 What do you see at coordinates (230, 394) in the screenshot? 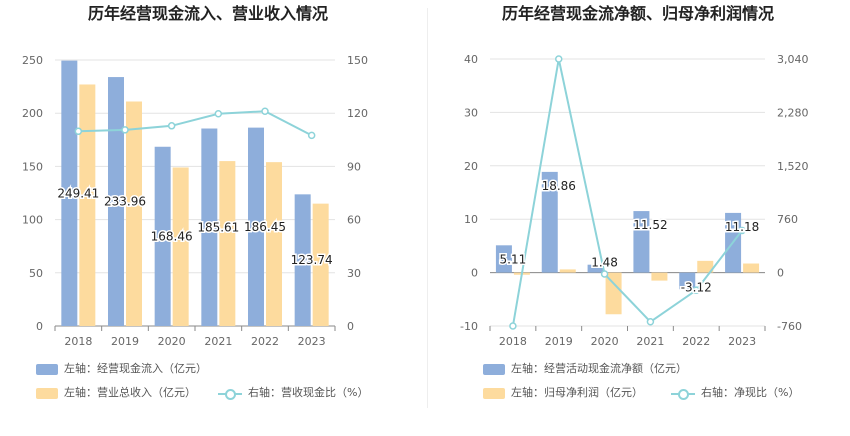
I see `legend-line-revenue-cash-ratio` at bounding box center [230, 394].